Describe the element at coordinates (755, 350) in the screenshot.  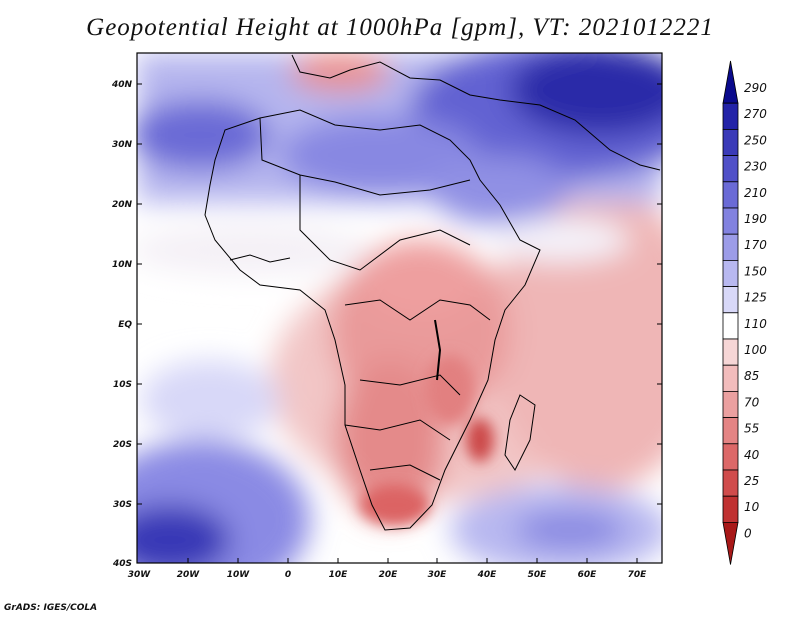
I see `colorbar-label: 100` at that location.